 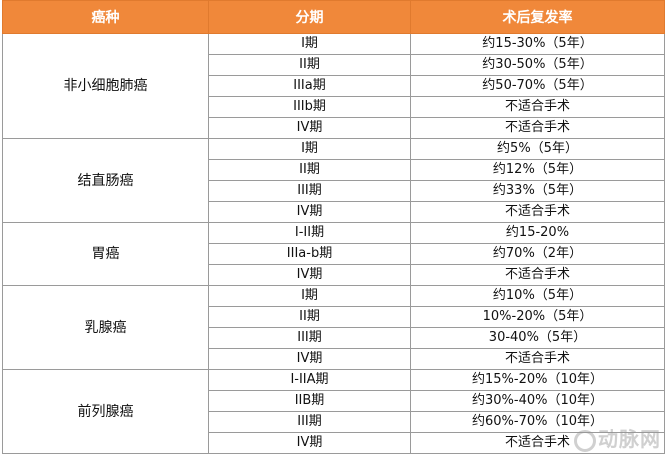 What do you see at coordinates (105, 254) in the screenshot?
I see `cancer-type-cell: 胃癌` at bounding box center [105, 254].